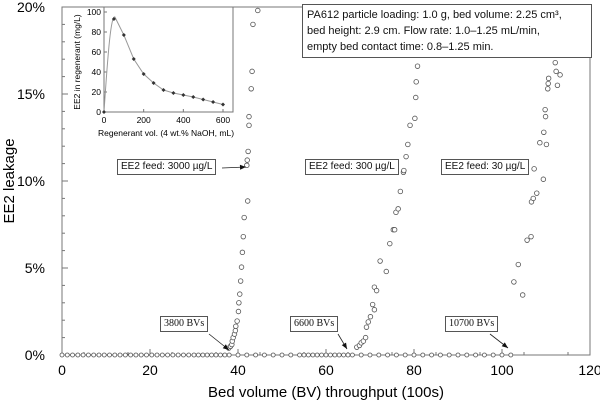  Describe the element at coordinates (400, 47) in the screenshot. I see `params-line: empty bed contact time: 0.8–1.25 min.` at that location.